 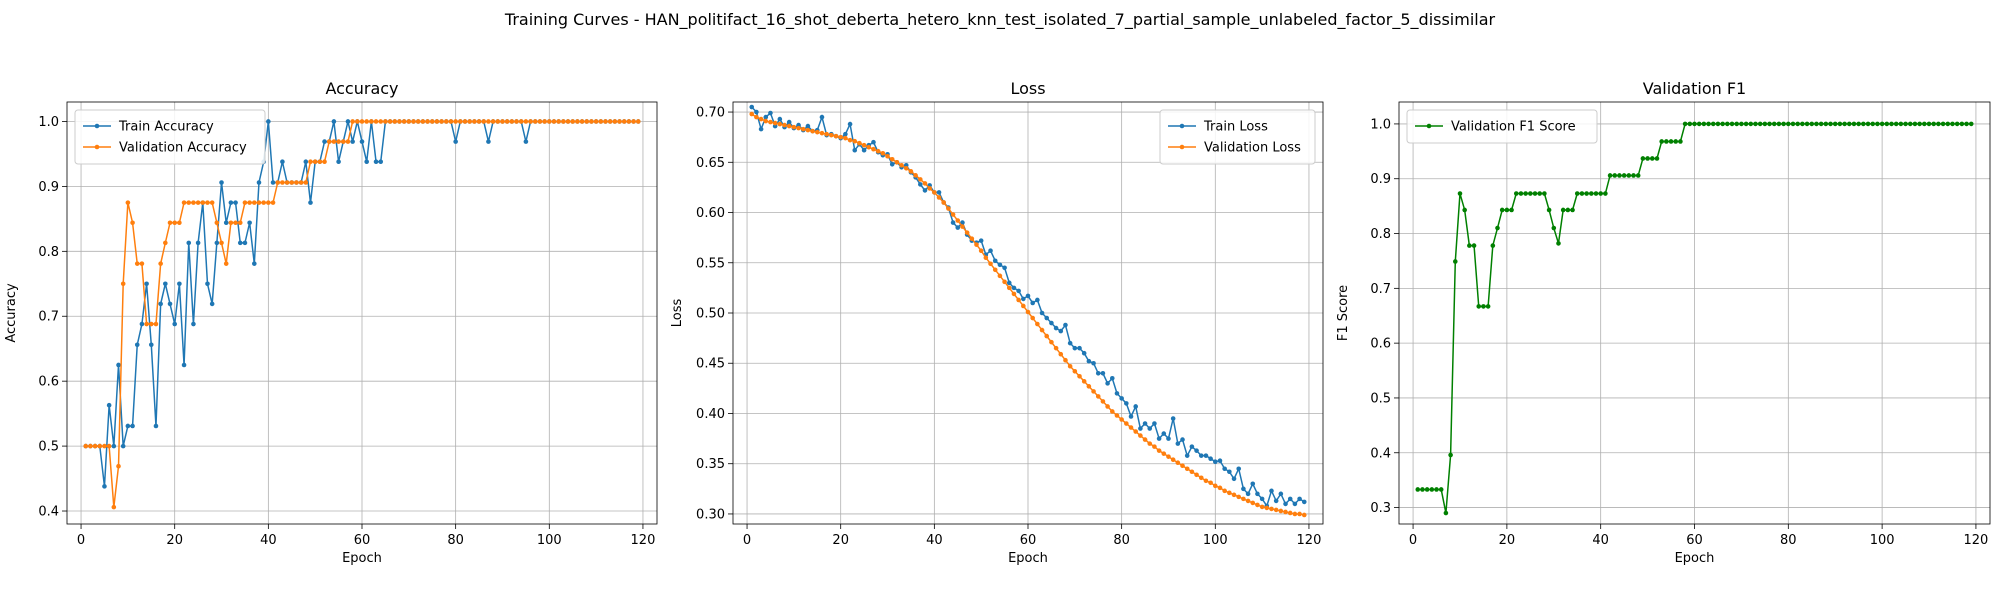 I want to click on x-tick-label: 120, so click(x=1976, y=540).